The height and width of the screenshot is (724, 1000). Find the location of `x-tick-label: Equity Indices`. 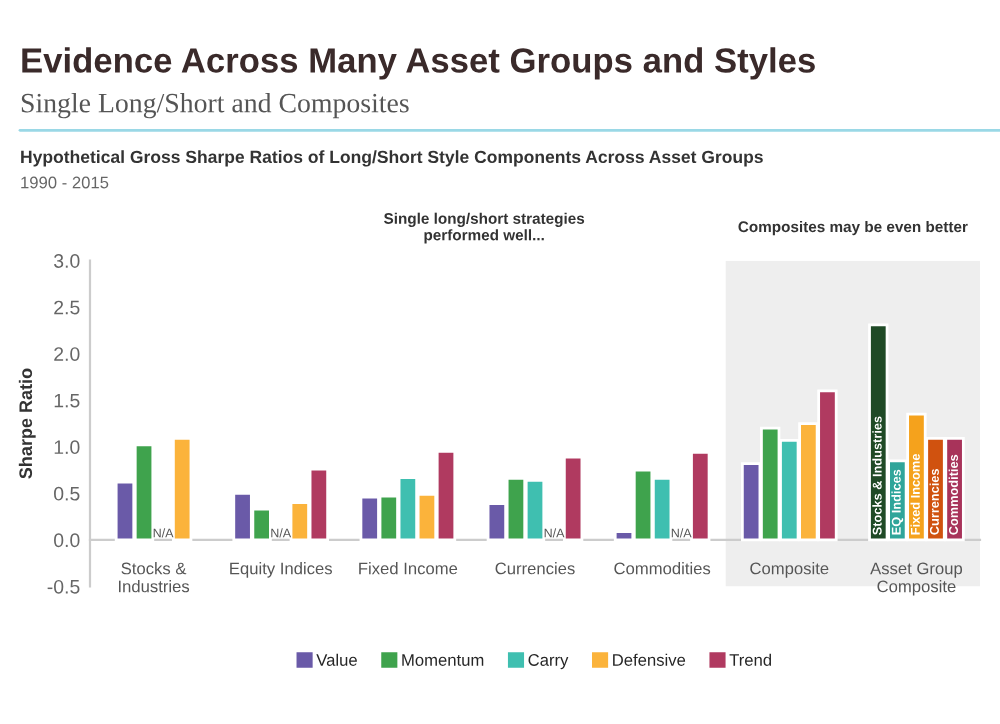

x-tick-label: Equity Indices is located at coordinates (281, 570).